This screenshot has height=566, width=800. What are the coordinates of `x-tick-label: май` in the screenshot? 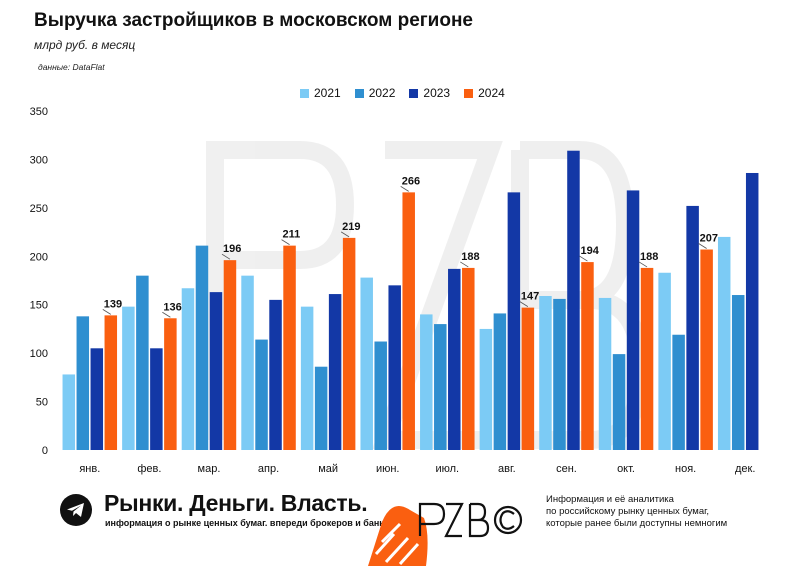 It's located at (328, 469).